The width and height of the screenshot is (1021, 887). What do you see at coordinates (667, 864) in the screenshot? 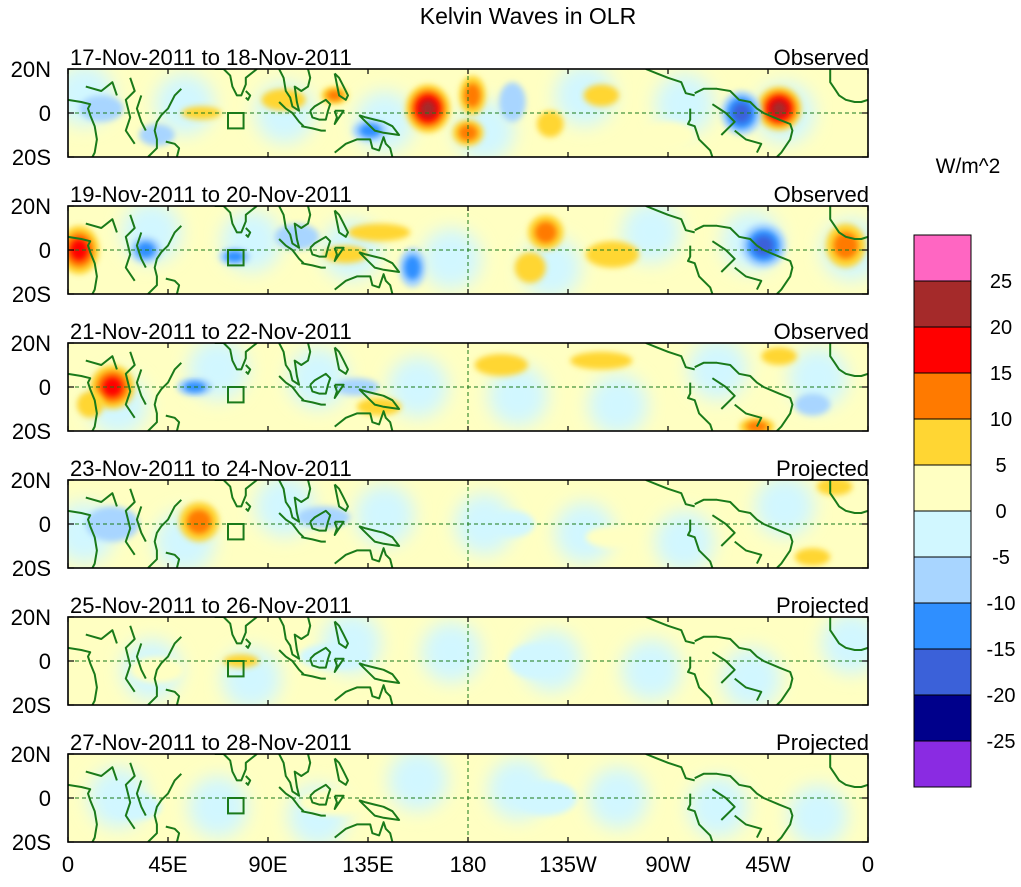
I see `x-tick-label: 90W` at bounding box center [667, 864].